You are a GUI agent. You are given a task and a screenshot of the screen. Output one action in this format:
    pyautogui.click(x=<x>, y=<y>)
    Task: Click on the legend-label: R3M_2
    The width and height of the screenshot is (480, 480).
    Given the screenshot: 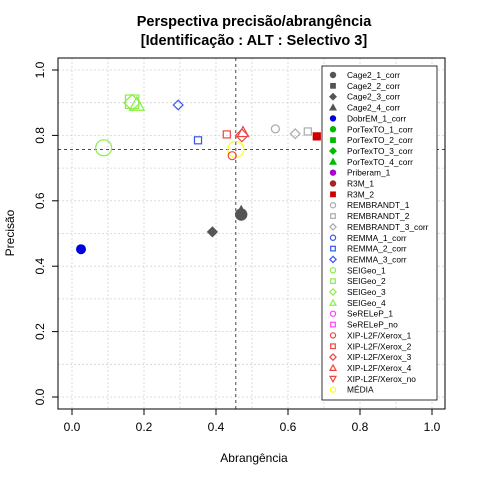 What is the action you would take?
    pyautogui.click(x=360, y=194)
    